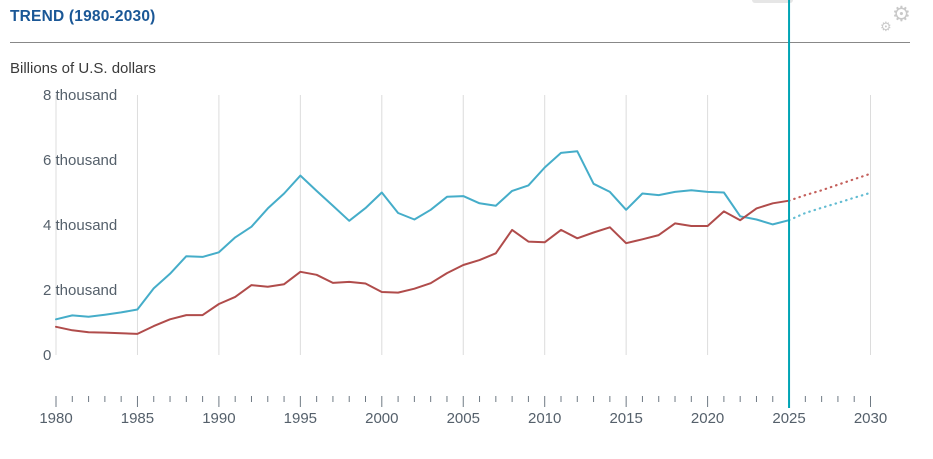 The width and height of the screenshot is (933, 459). I want to click on y-axis-tick-label: 0, so click(47, 355).